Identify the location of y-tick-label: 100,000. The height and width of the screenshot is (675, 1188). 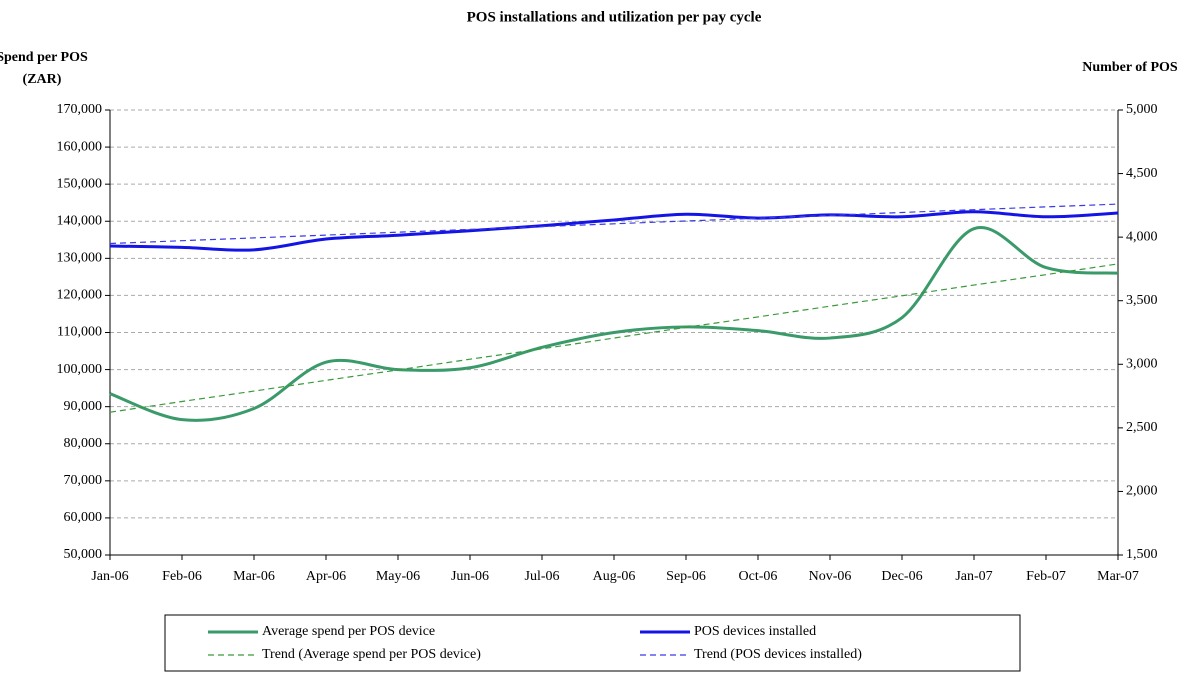
(80, 369).